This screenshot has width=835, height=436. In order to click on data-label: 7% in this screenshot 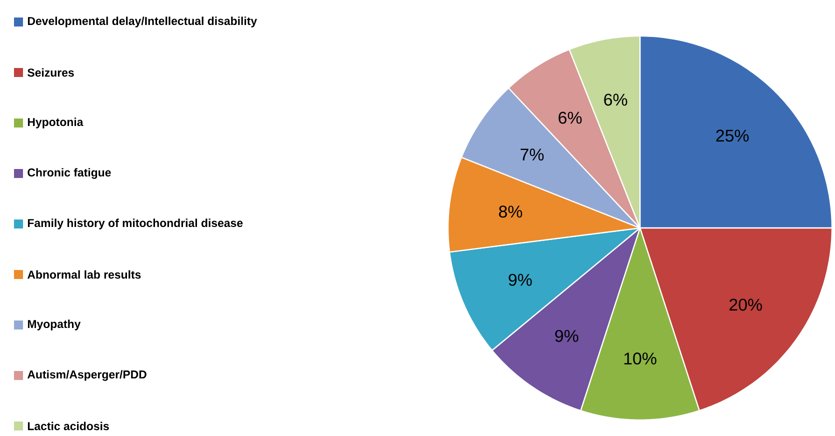, I will do `click(532, 154)`.